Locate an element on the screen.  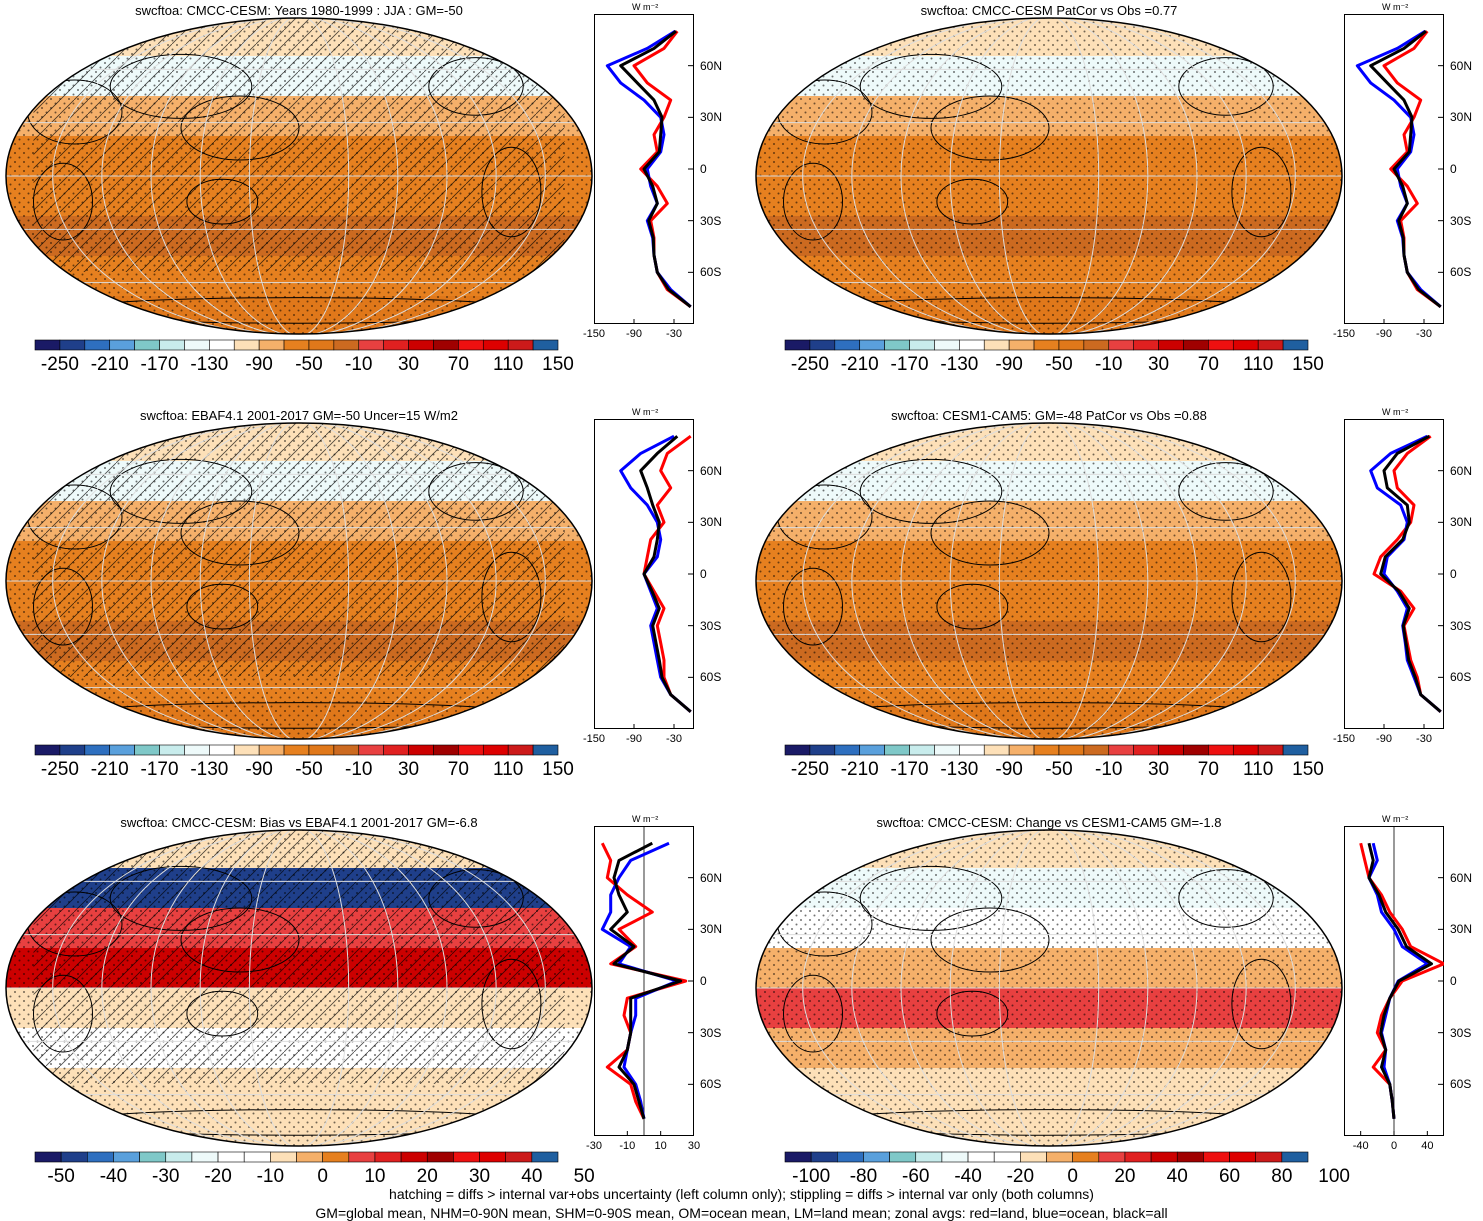
zonal-x-tick: 0 is located at coordinates (1394, 1146).